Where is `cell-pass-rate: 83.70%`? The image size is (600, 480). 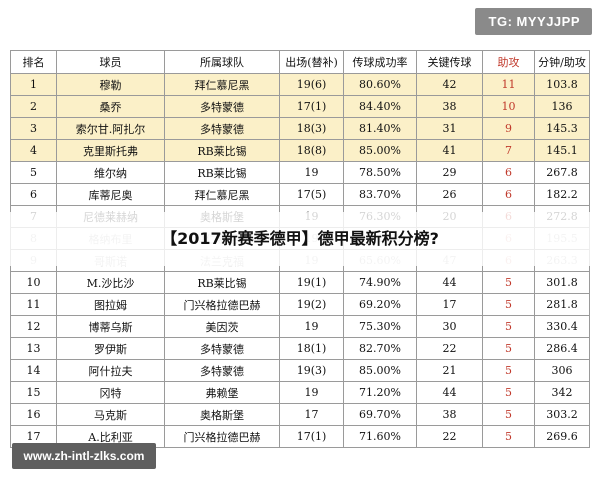 cell-pass-rate: 83.70% is located at coordinates (380, 194).